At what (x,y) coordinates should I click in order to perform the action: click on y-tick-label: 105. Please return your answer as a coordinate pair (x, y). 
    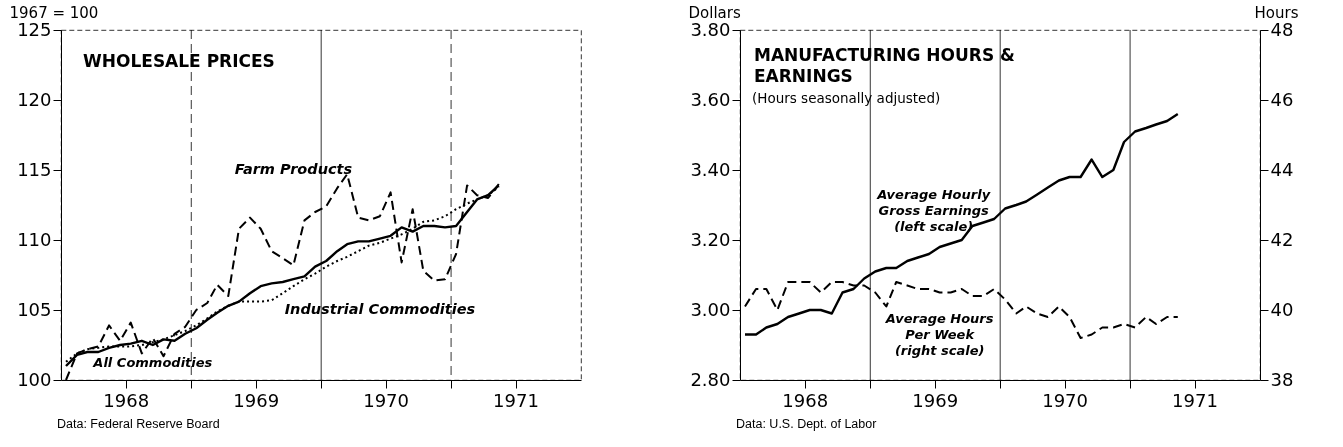
    Looking at the image, I should click on (34, 309).